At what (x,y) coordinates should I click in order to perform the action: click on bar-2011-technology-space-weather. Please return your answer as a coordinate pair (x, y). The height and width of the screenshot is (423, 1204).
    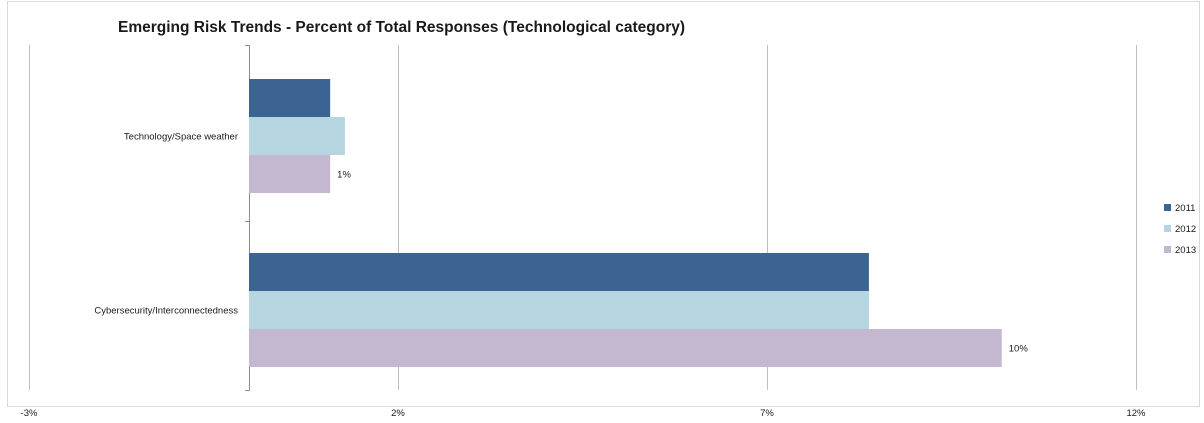
    Looking at the image, I should click on (290, 98).